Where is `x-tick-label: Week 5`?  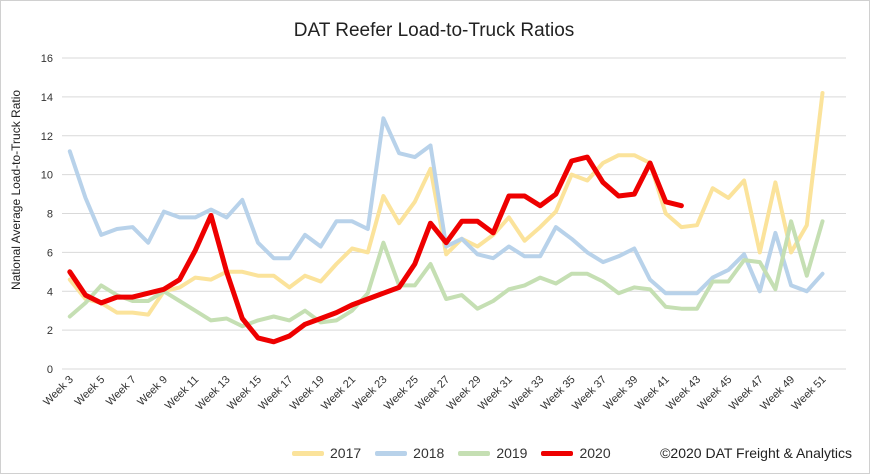
x-tick-label: Week 5 is located at coordinates (90, 391).